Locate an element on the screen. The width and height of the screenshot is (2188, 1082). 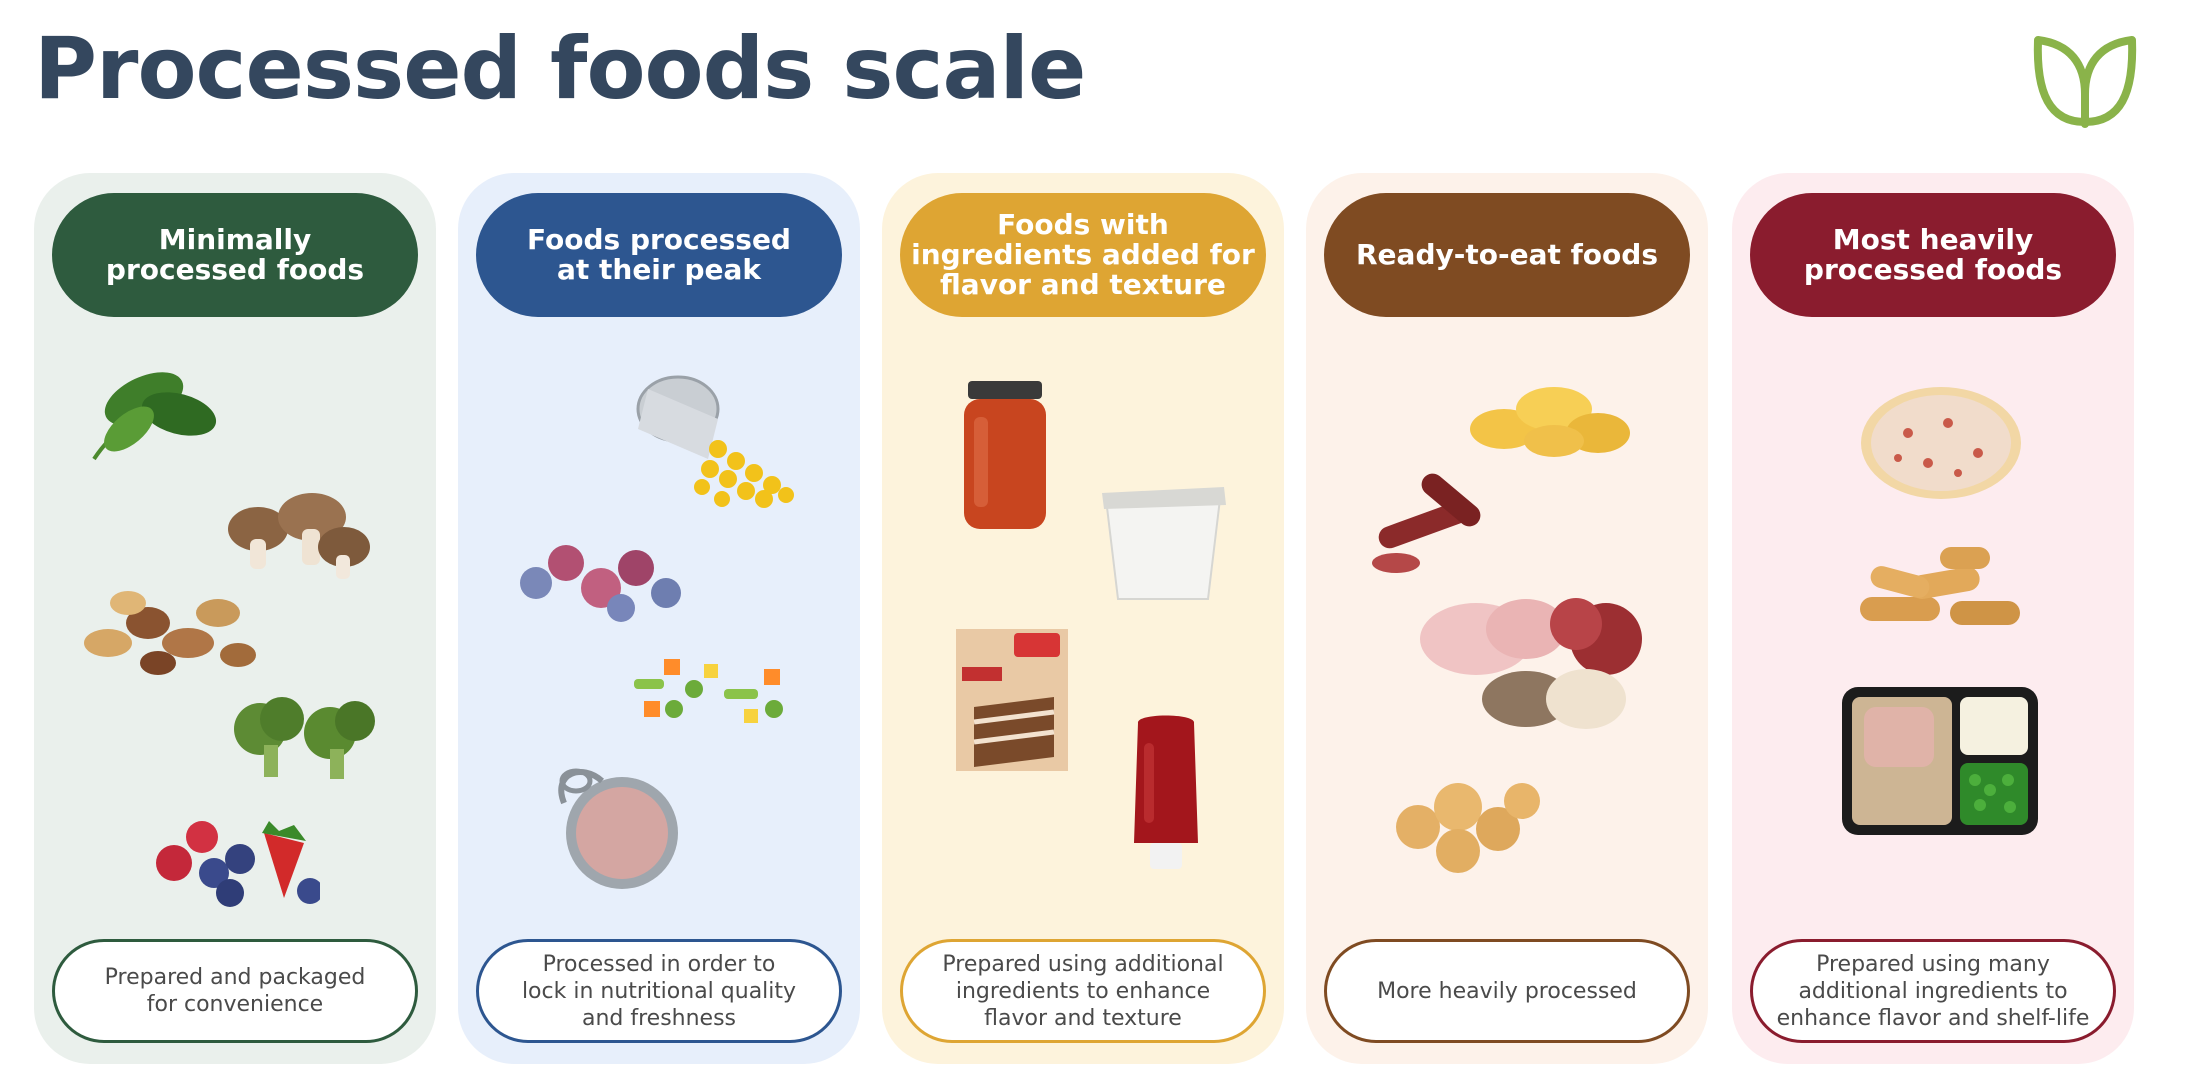
berries-icon is located at coordinates (238, 864).